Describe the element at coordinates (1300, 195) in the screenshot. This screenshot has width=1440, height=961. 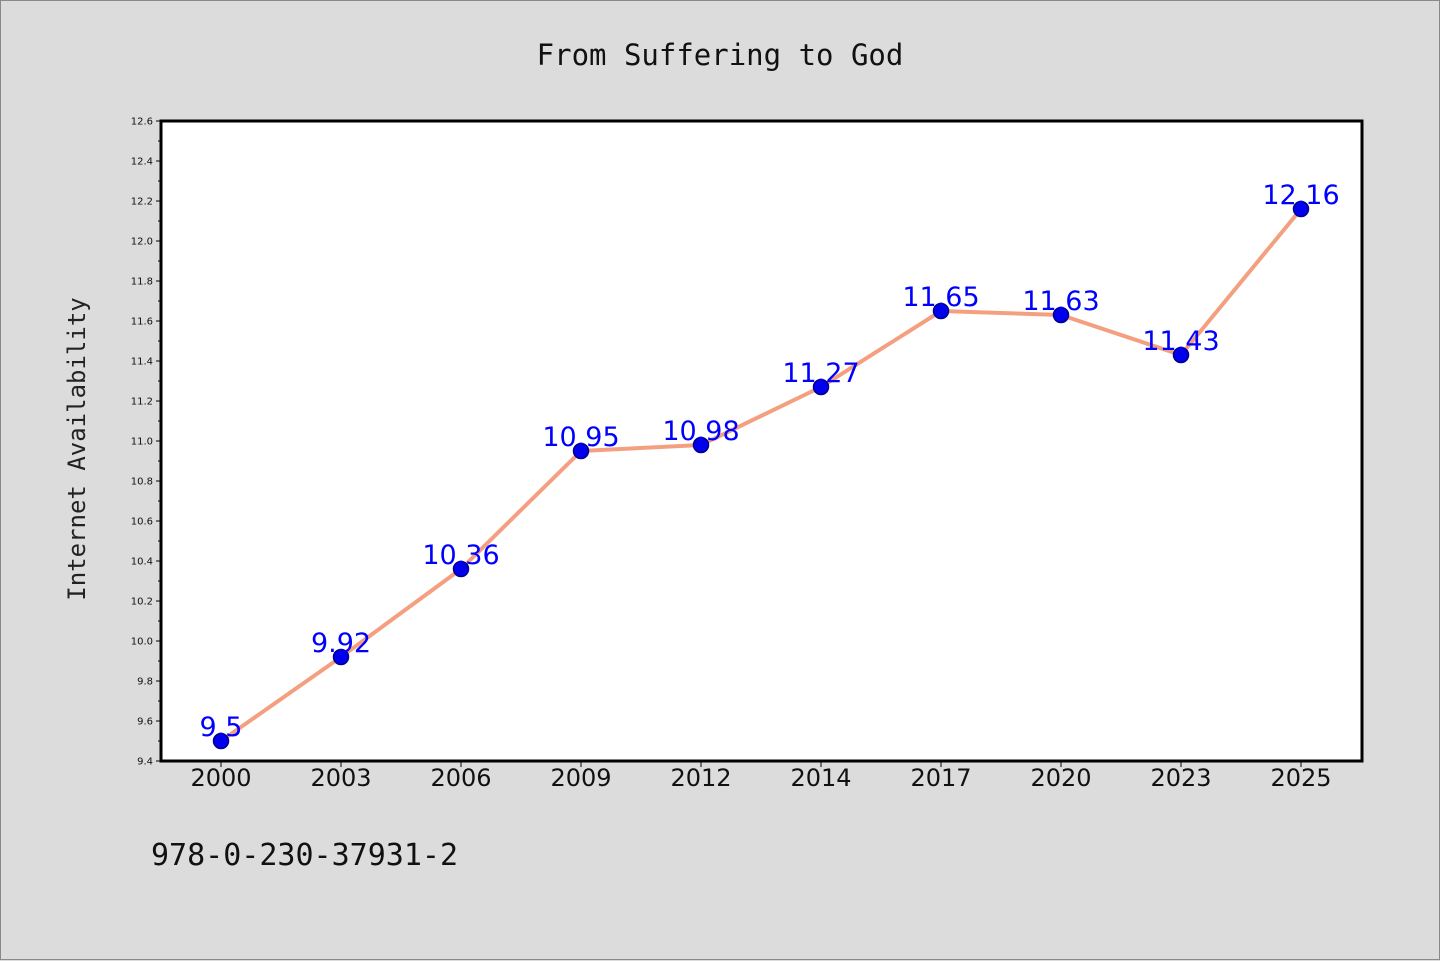
I see `data-label: 12.16` at that location.